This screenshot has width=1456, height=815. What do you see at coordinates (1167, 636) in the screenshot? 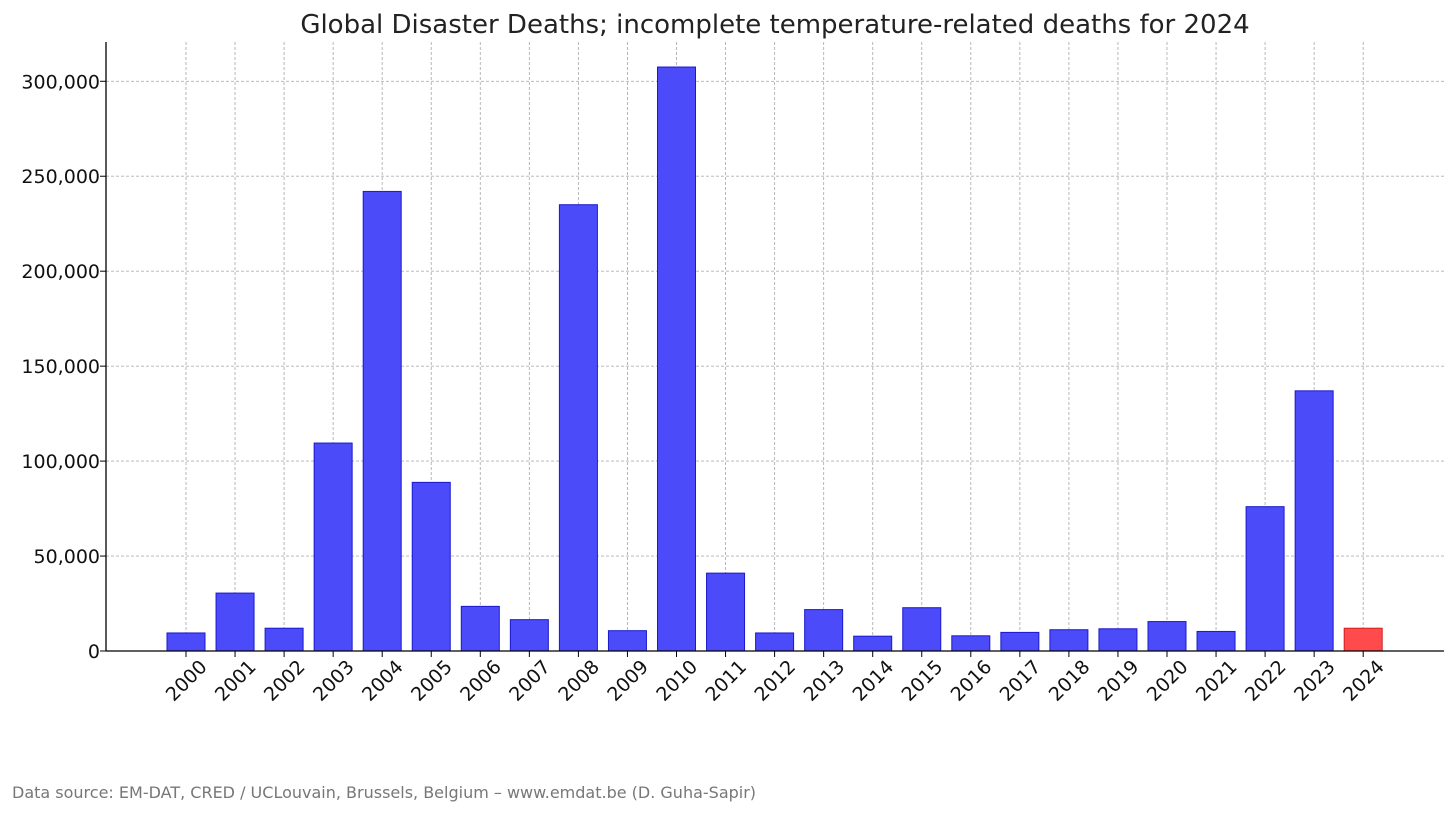
I see `bar-2020` at bounding box center [1167, 636].